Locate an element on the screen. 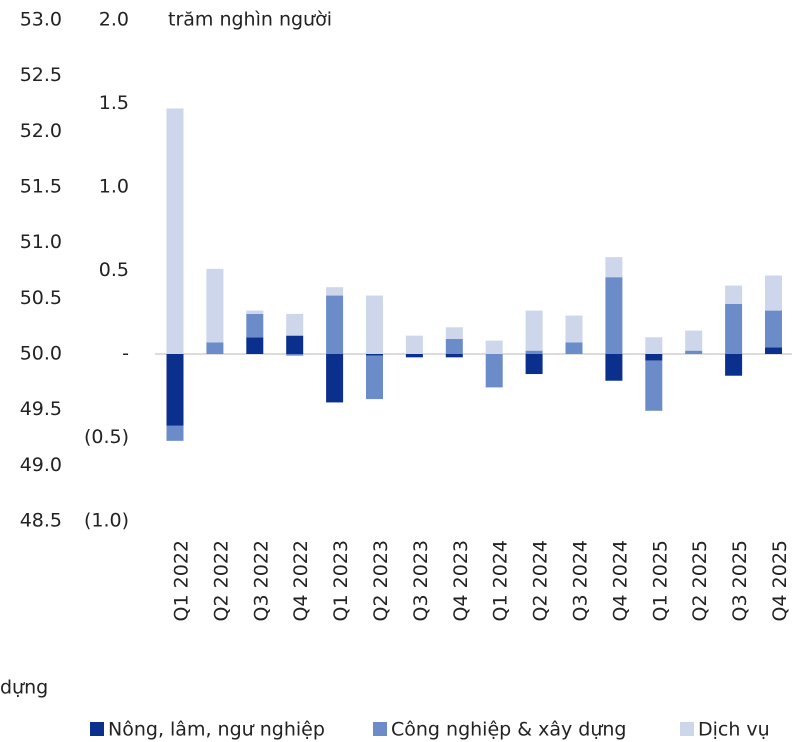 The width and height of the screenshot is (801, 742). y2-tick-label: 50.0 is located at coordinates (41, 354).